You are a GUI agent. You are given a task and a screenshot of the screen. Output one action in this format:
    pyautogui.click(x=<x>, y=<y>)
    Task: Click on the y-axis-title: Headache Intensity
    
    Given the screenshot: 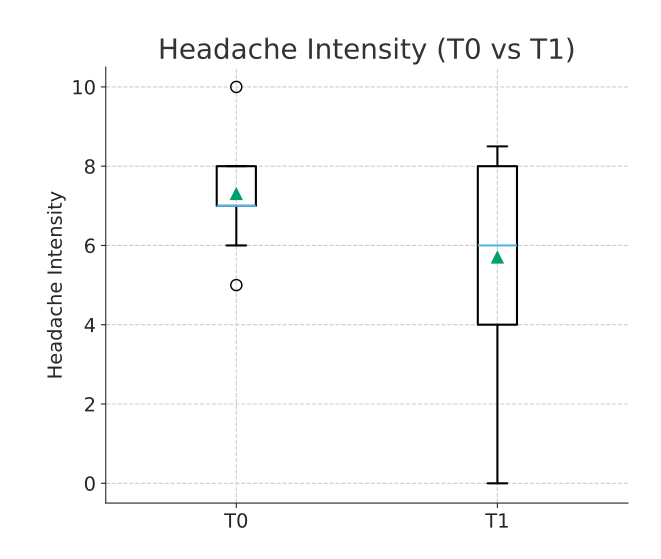 What is the action you would take?
    pyautogui.click(x=56, y=284)
    